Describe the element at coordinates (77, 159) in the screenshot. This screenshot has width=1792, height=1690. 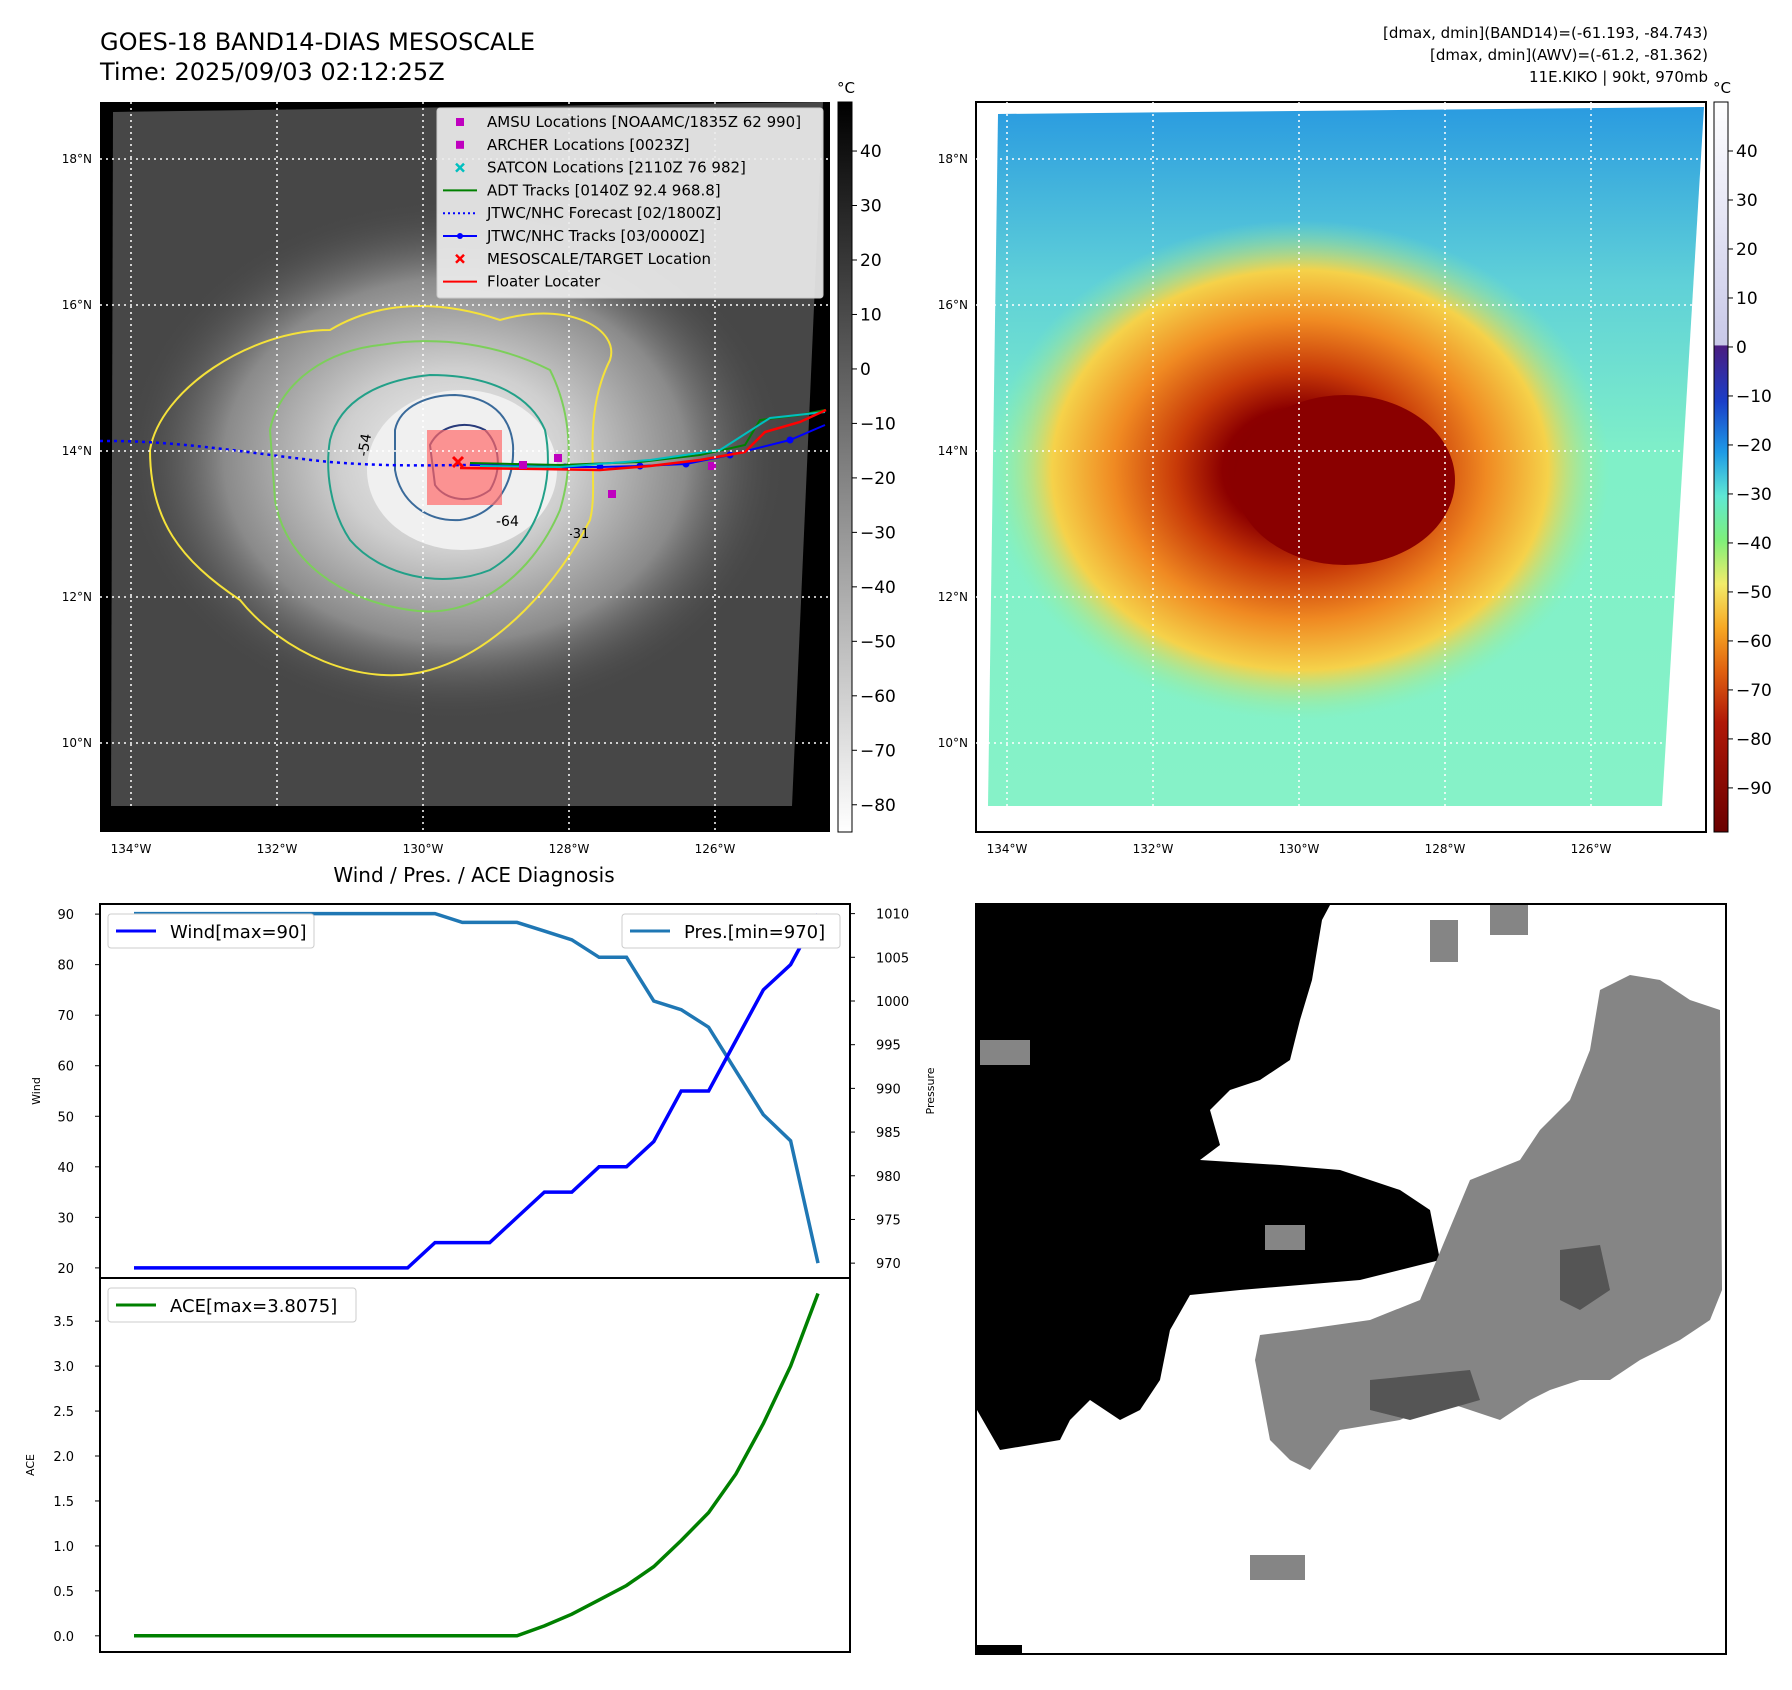
I see `ir-map-lat-tick: 18°N` at that location.